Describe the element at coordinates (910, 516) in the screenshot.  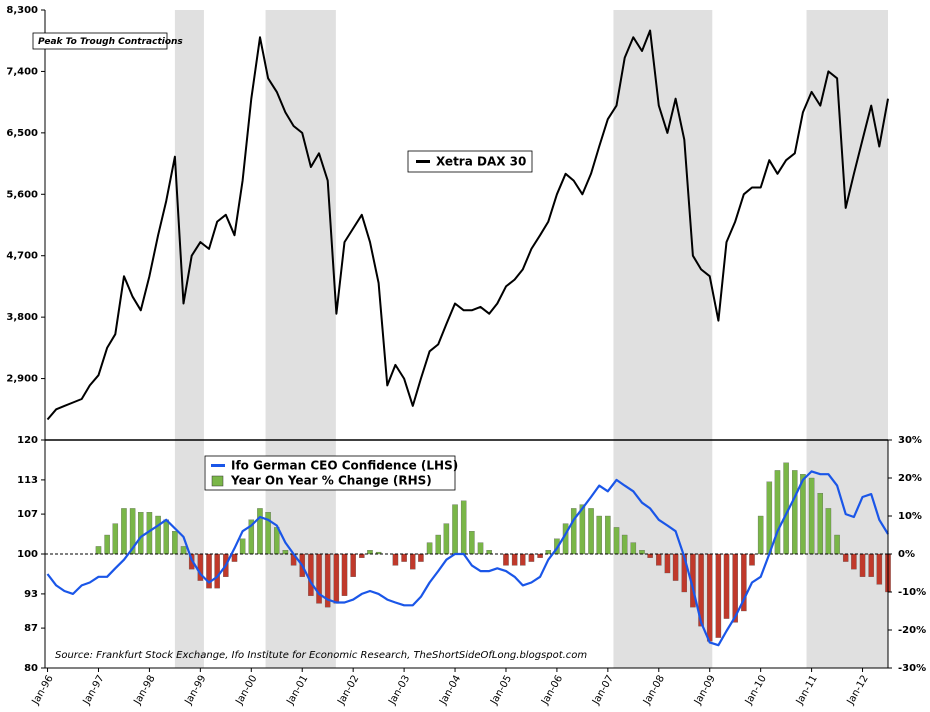
I see `y2-tick-label: 10%` at that location.